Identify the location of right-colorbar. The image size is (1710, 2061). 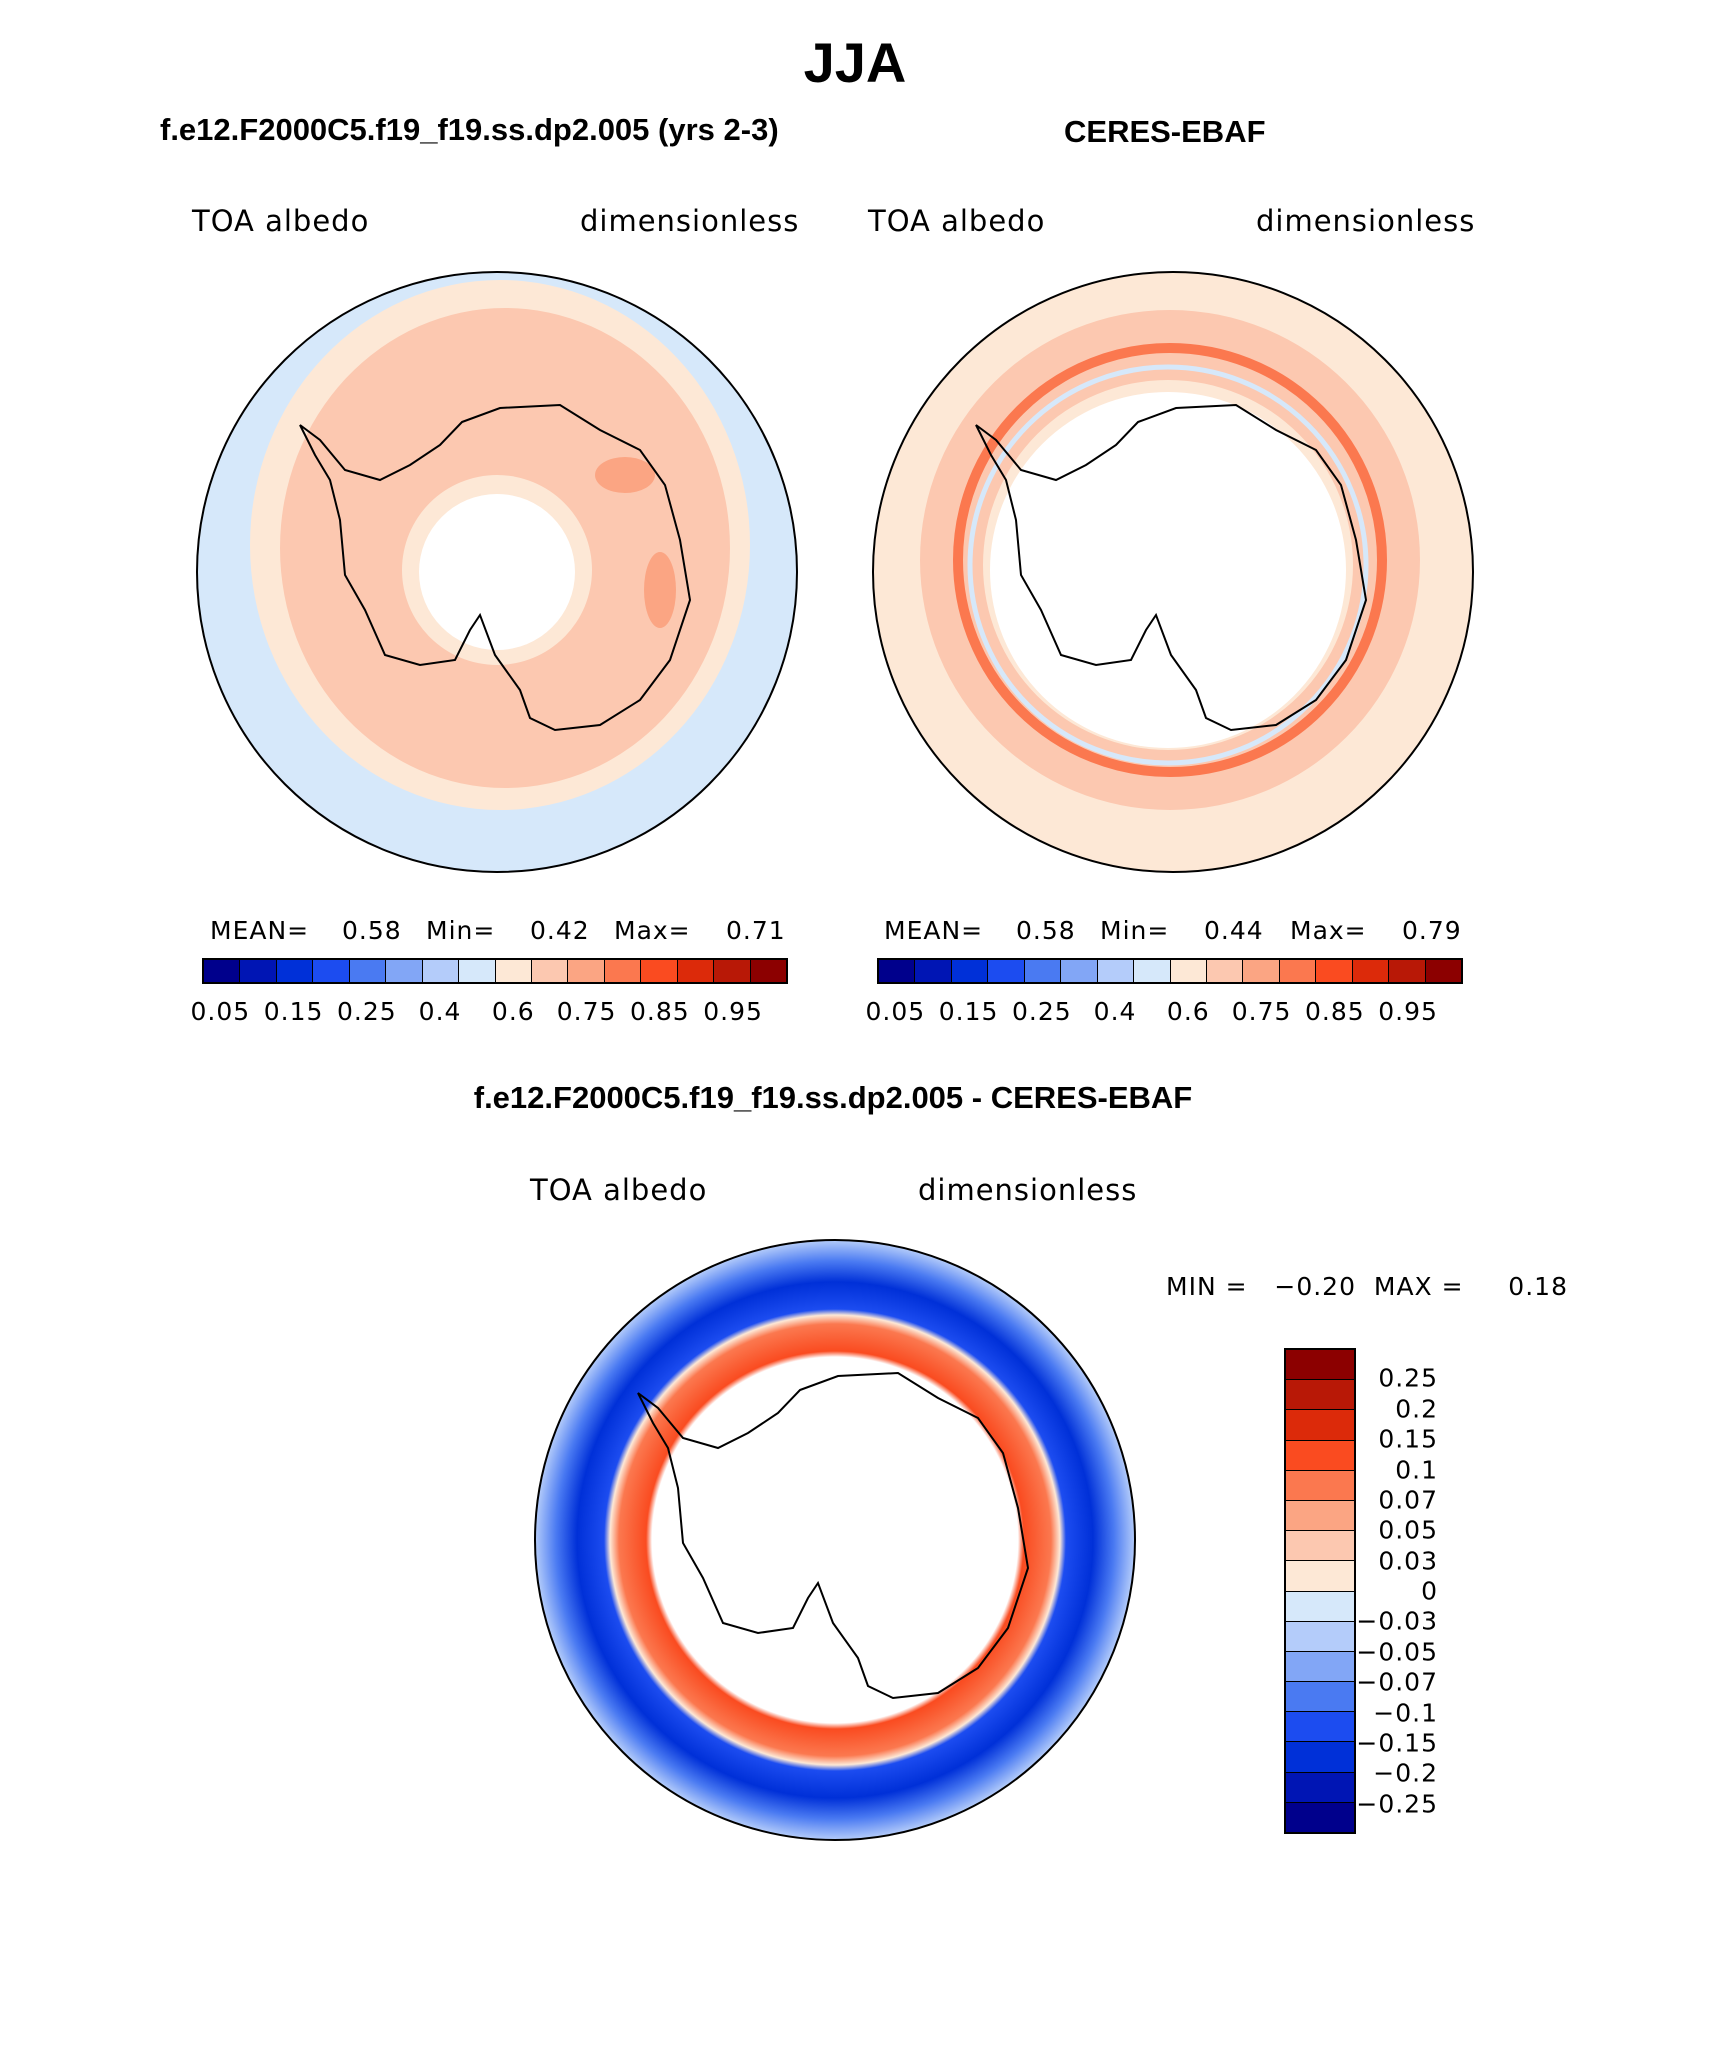
(1170, 971).